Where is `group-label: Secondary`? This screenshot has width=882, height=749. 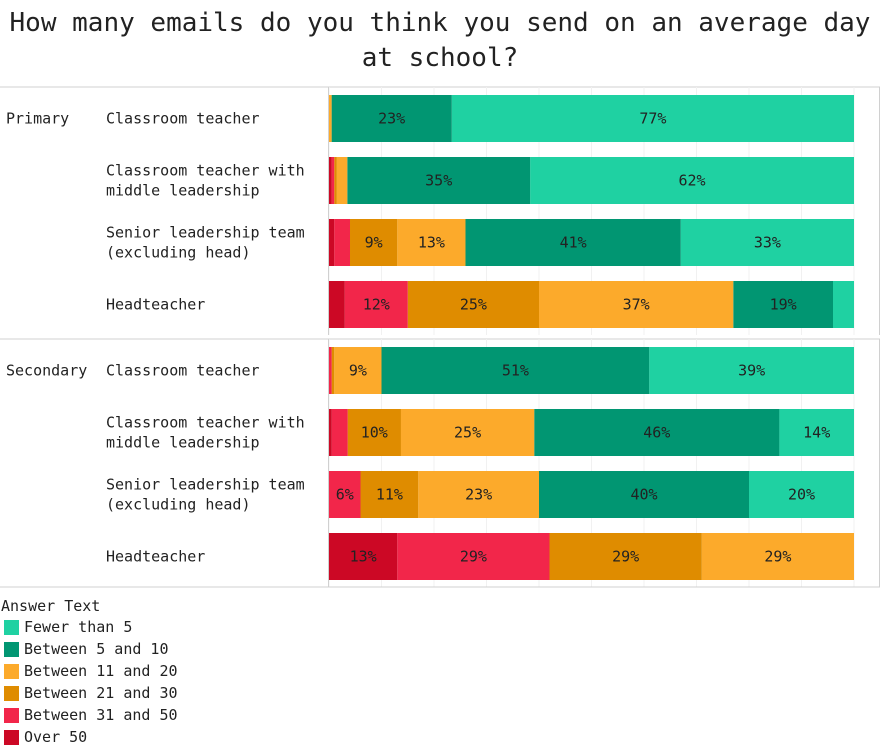 group-label: Secondary is located at coordinates (46, 371).